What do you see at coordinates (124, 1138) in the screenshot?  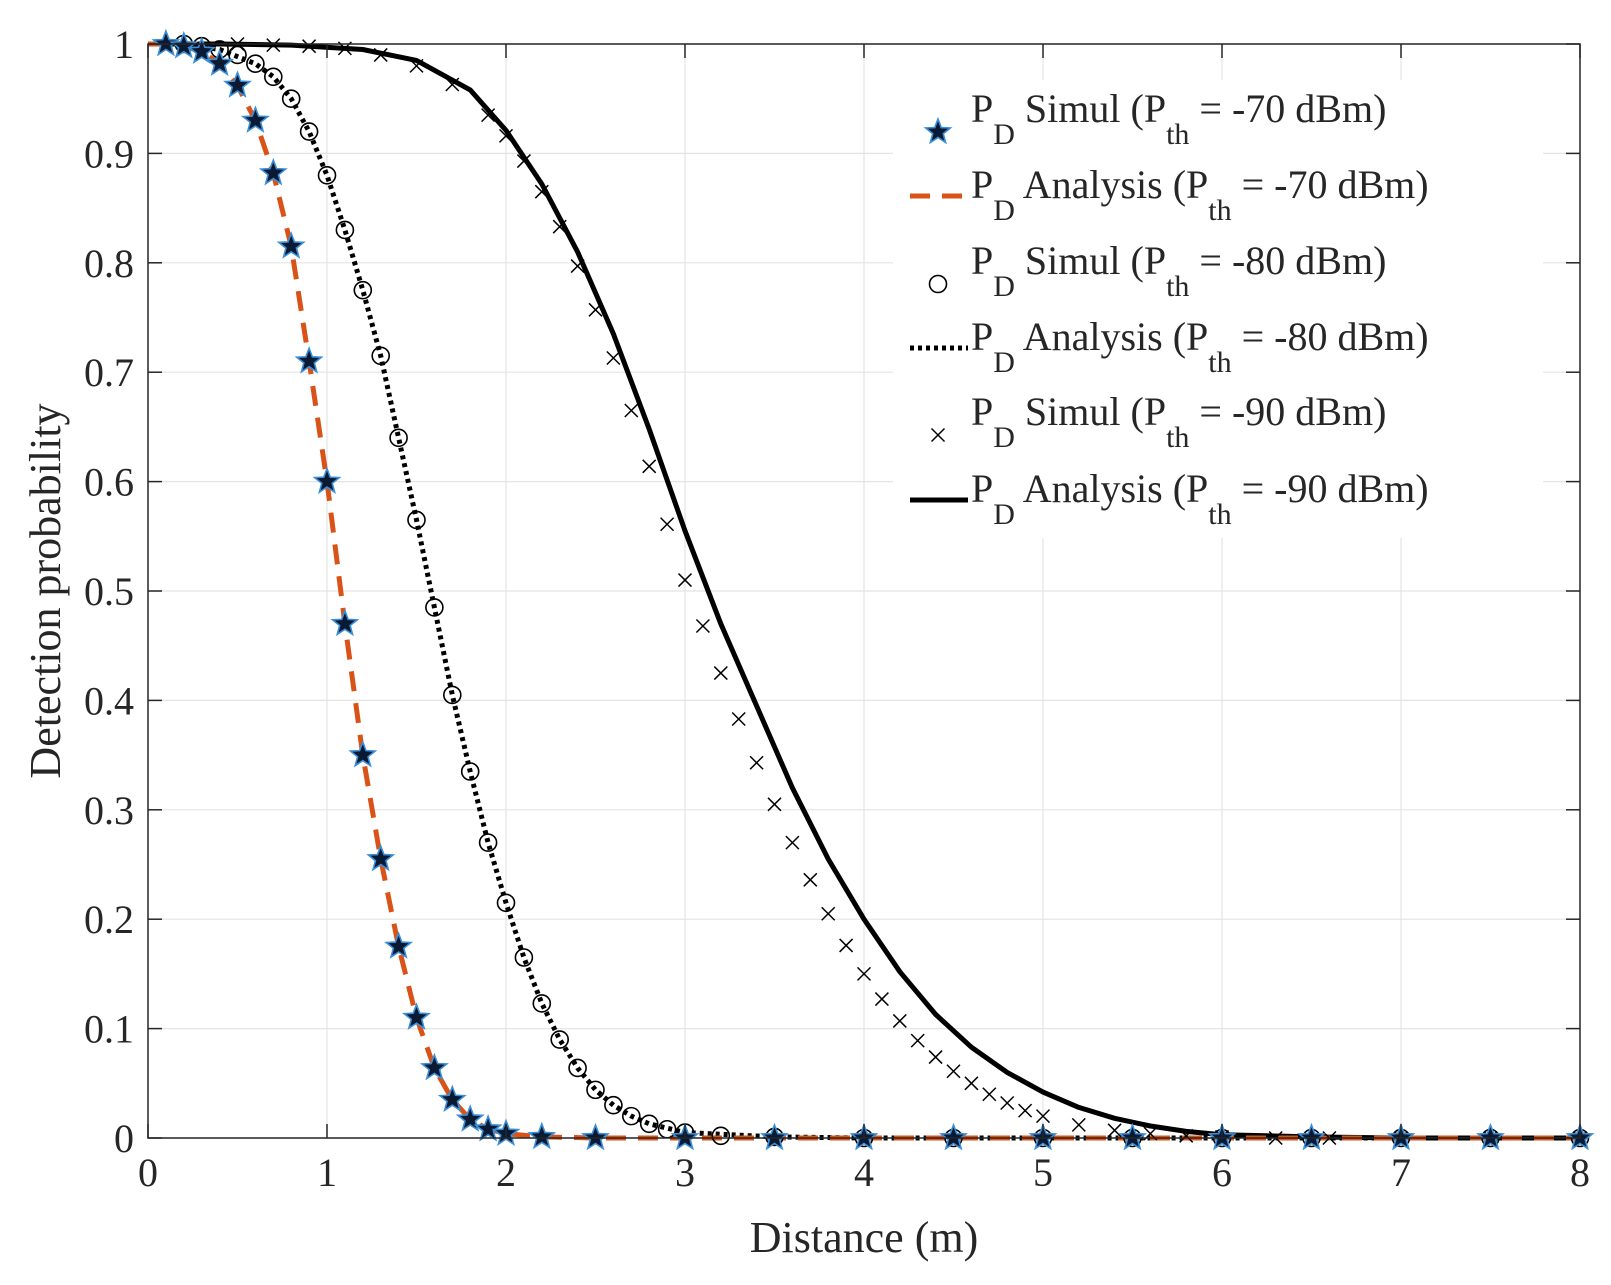 I see `y-tick-label: 0` at bounding box center [124, 1138].